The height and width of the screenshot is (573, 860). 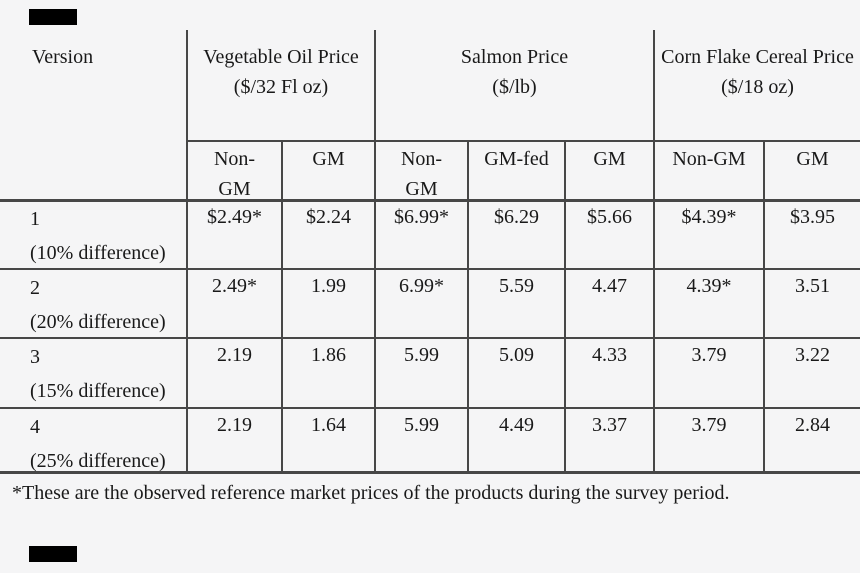 What do you see at coordinates (53, 554) in the screenshot?
I see `black-mark-bottom` at bounding box center [53, 554].